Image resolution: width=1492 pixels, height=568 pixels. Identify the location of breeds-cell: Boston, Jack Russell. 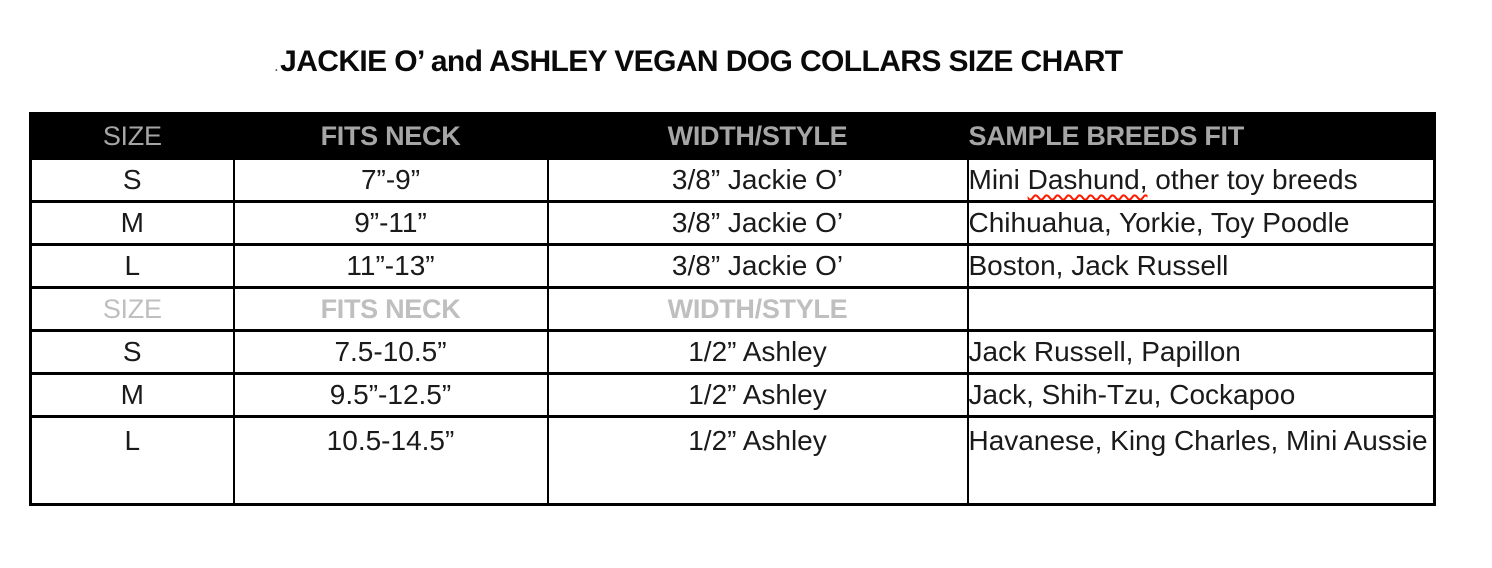
(1201, 266).